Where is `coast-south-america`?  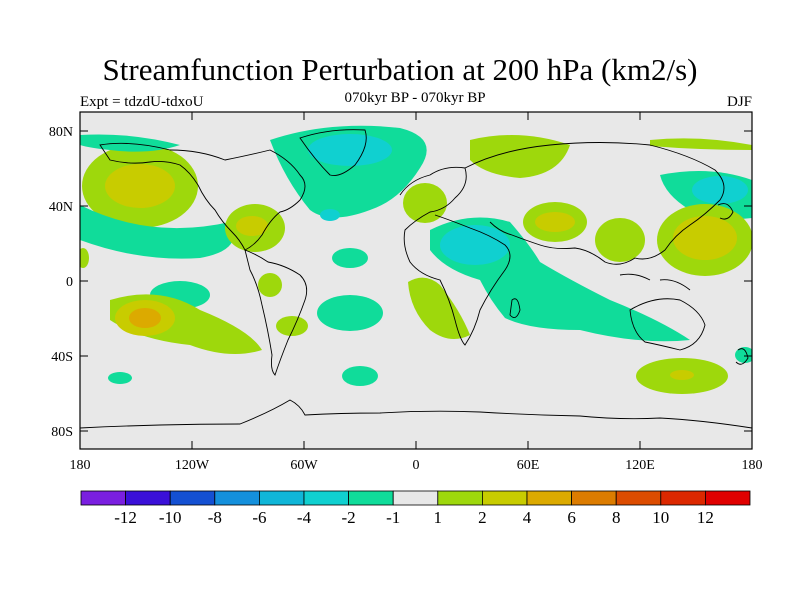
coast-south-america is located at coordinates (276, 312).